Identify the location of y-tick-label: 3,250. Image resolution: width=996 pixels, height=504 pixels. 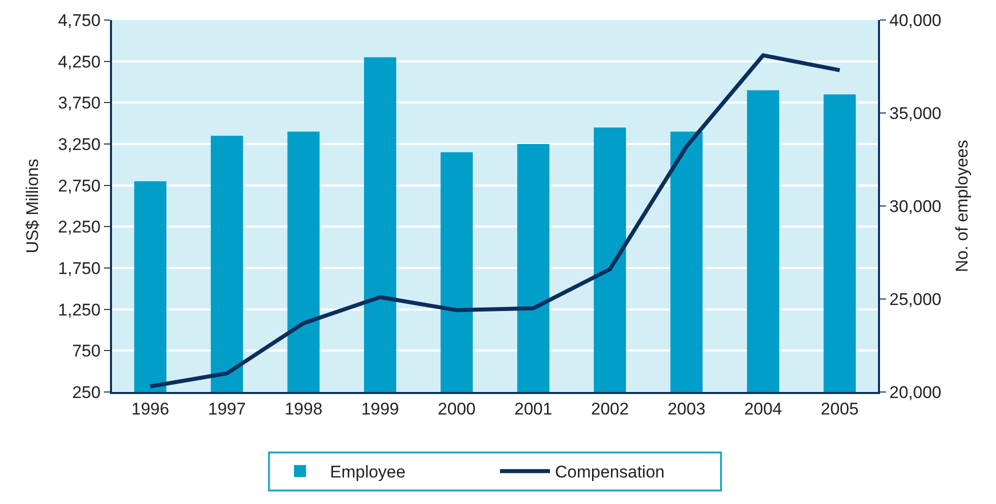
(79, 144).